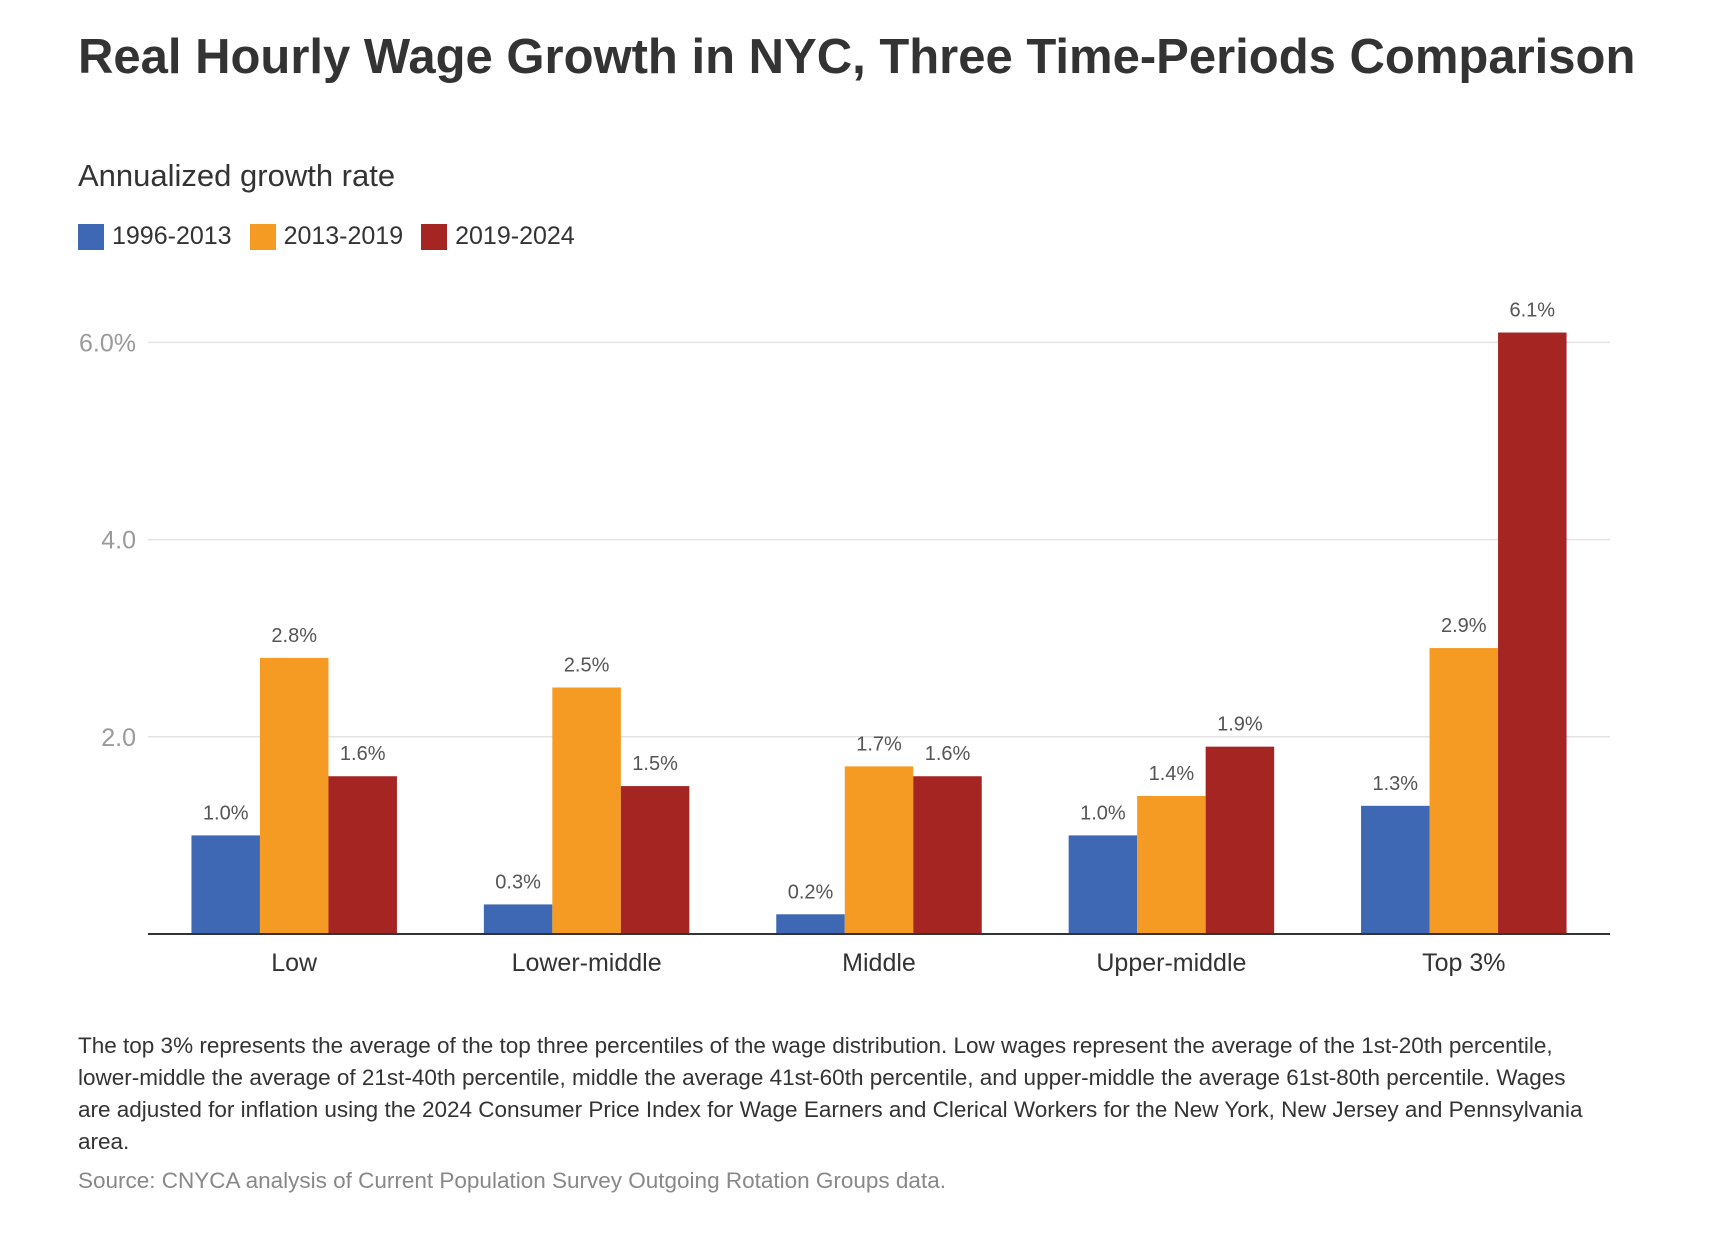 The height and width of the screenshot is (1246, 1714). Describe the element at coordinates (107, 343) in the screenshot. I see `y-tick-label-2: 6.0%` at that location.